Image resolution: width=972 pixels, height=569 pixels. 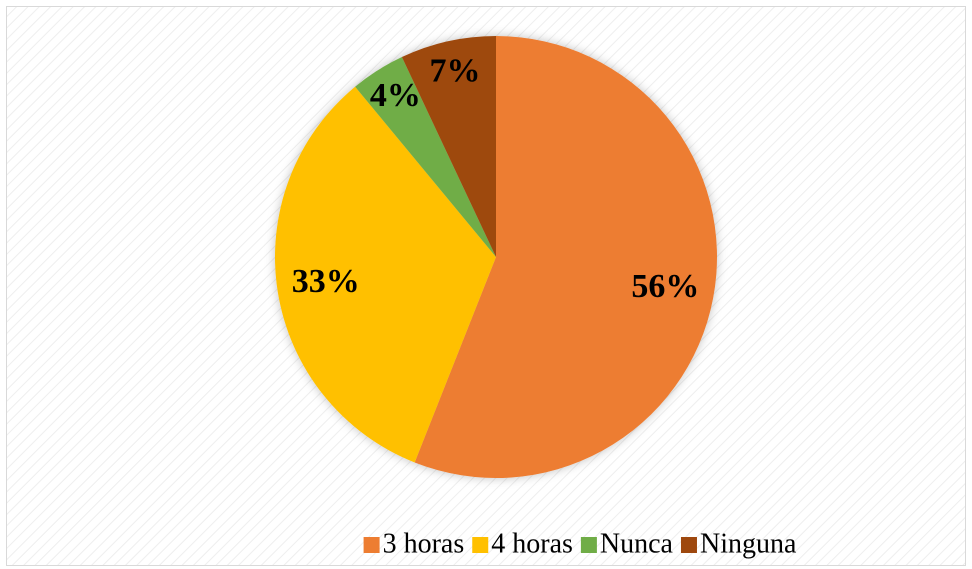 I want to click on legend-label: 4 horas, so click(x=532, y=543).